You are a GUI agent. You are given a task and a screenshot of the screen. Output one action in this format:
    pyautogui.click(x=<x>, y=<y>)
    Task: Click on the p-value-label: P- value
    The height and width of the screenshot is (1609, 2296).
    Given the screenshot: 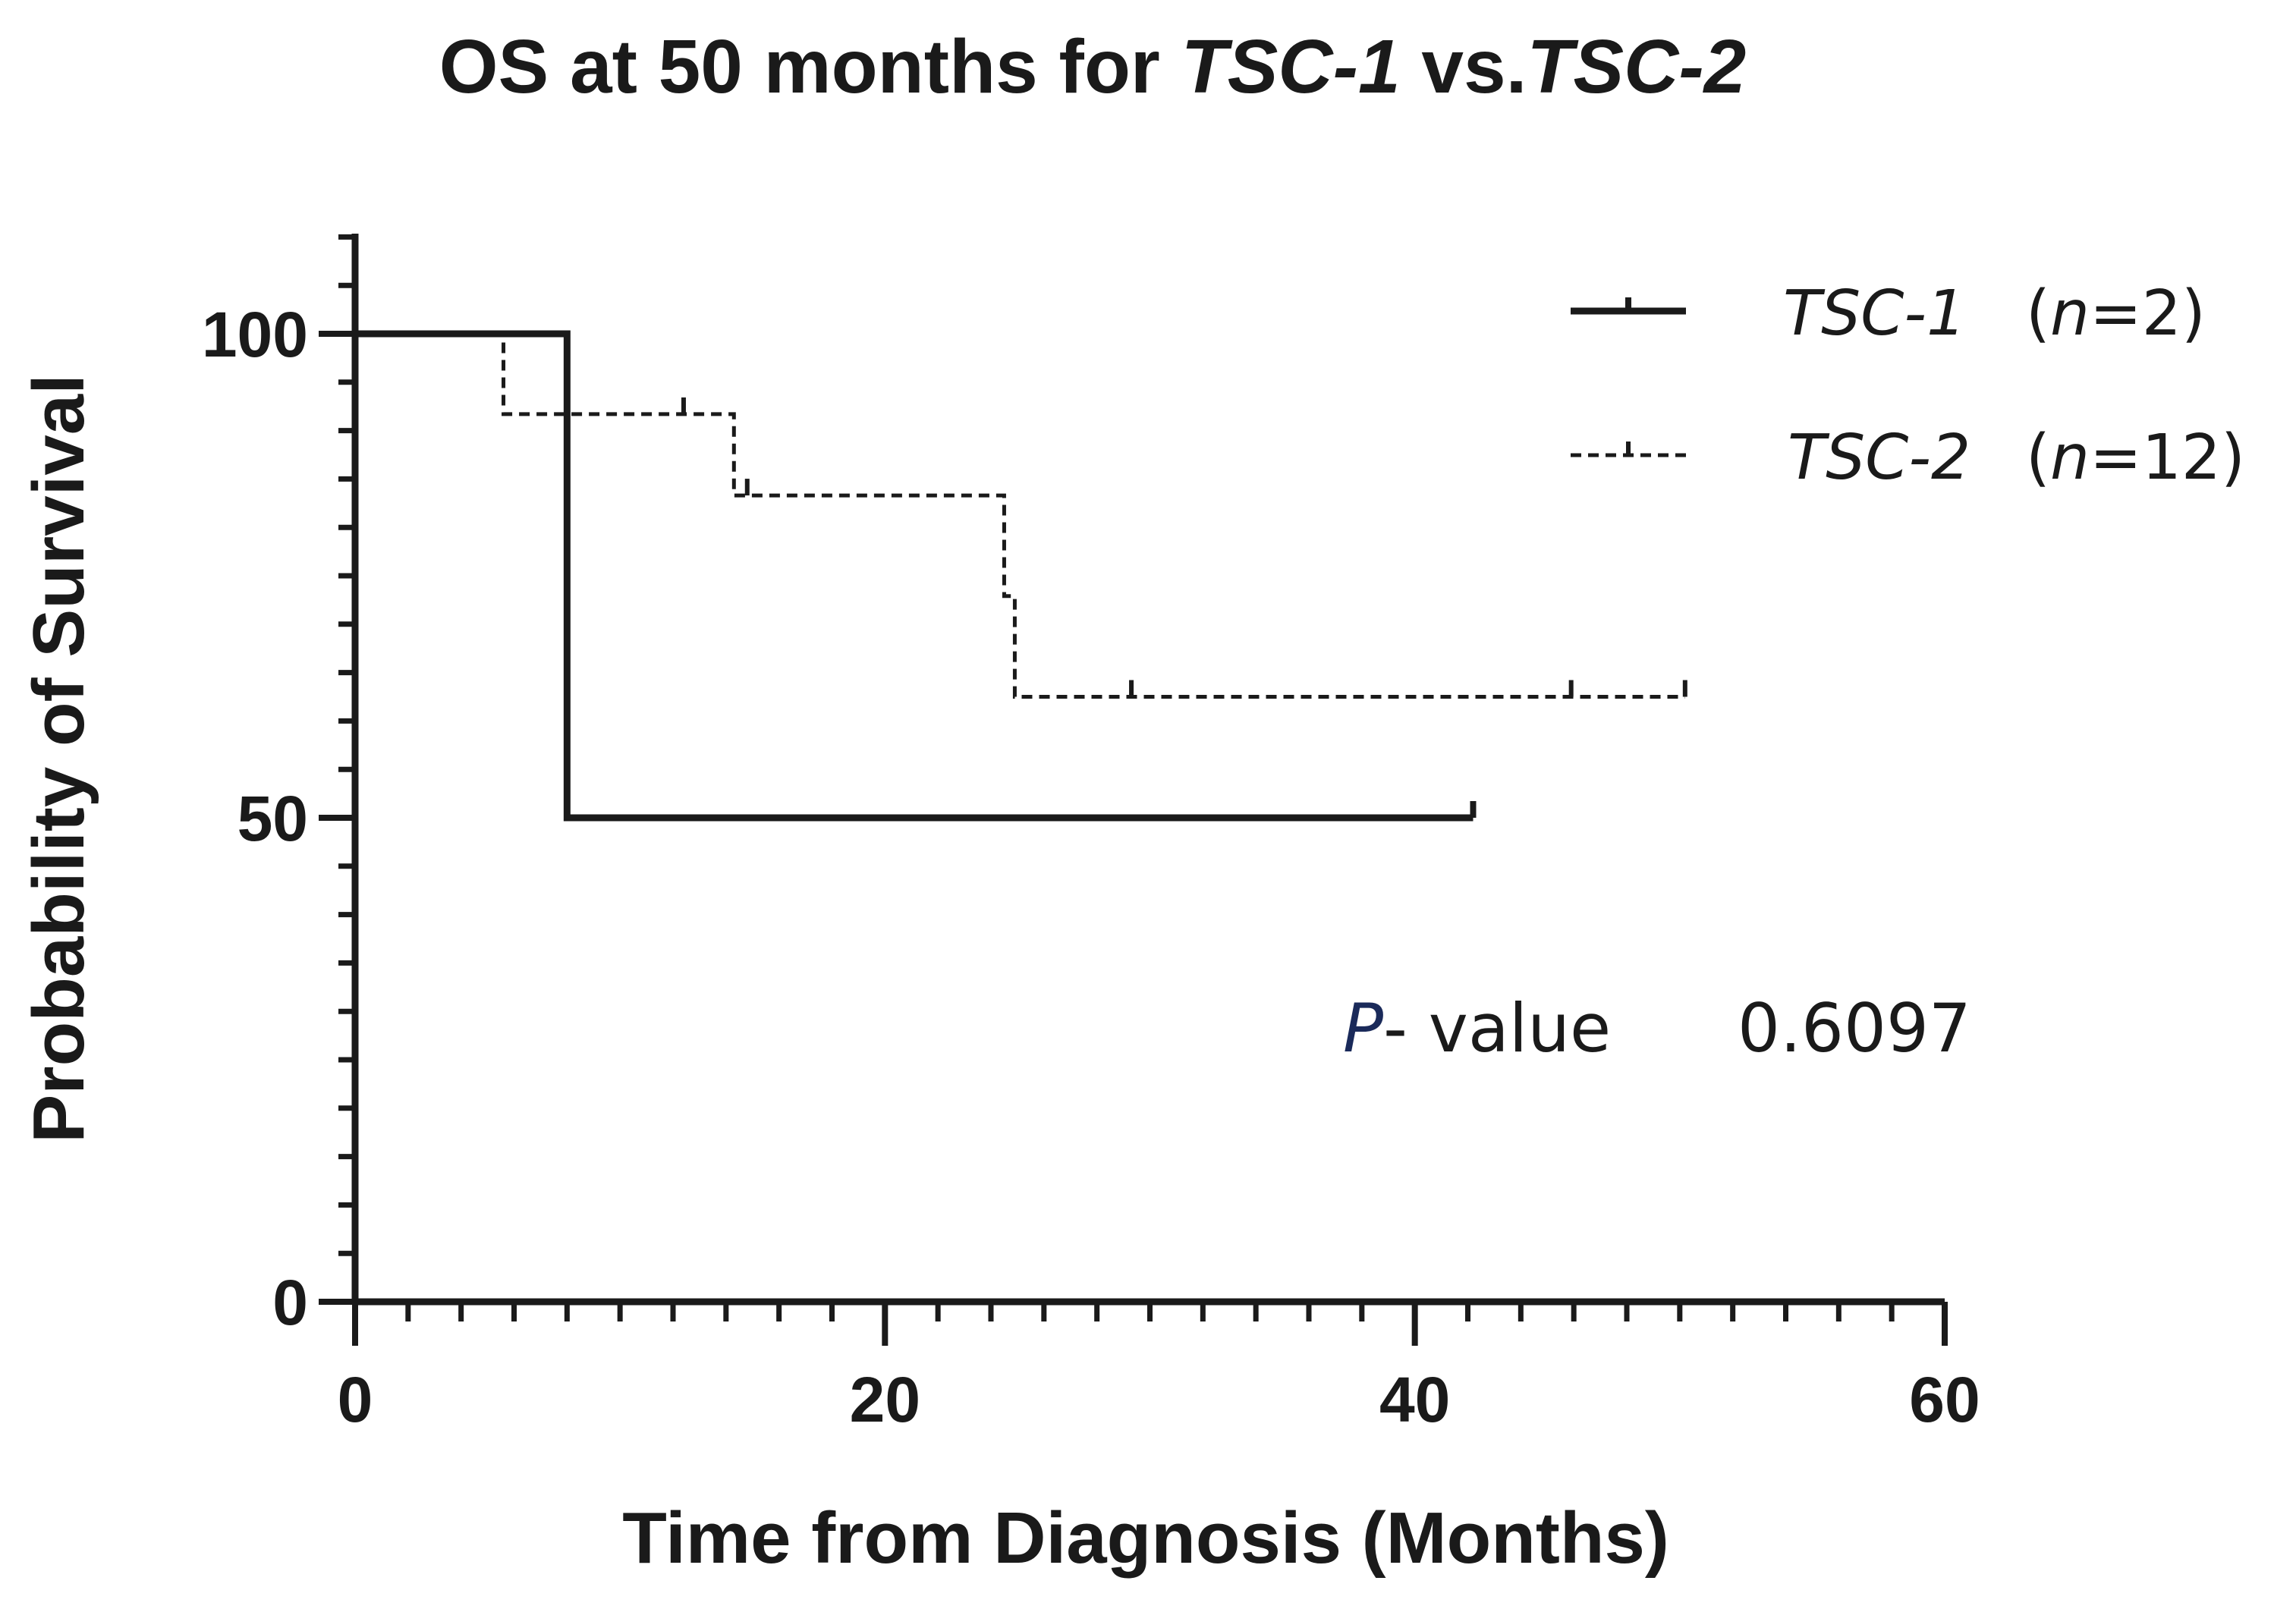 What is the action you would take?
    pyautogui.click(x=1477, y=1028)
    